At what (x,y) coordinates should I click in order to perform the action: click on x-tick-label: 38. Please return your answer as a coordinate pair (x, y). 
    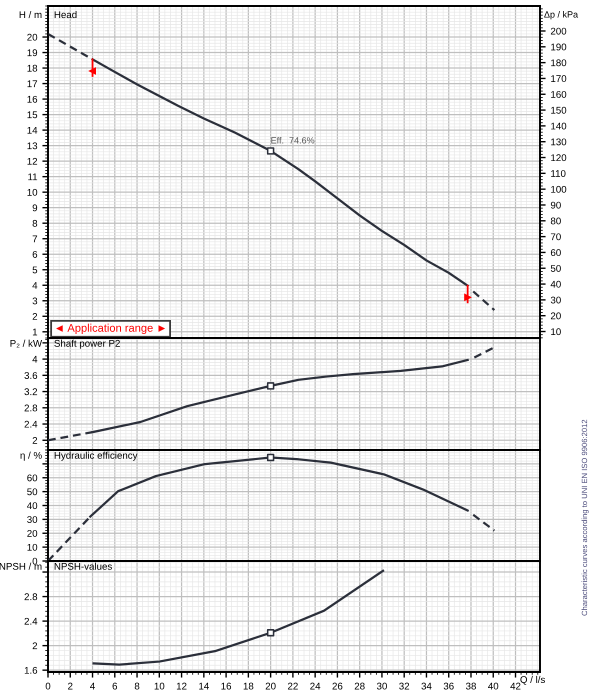
    Looking at the image, I should click on (471, 686).